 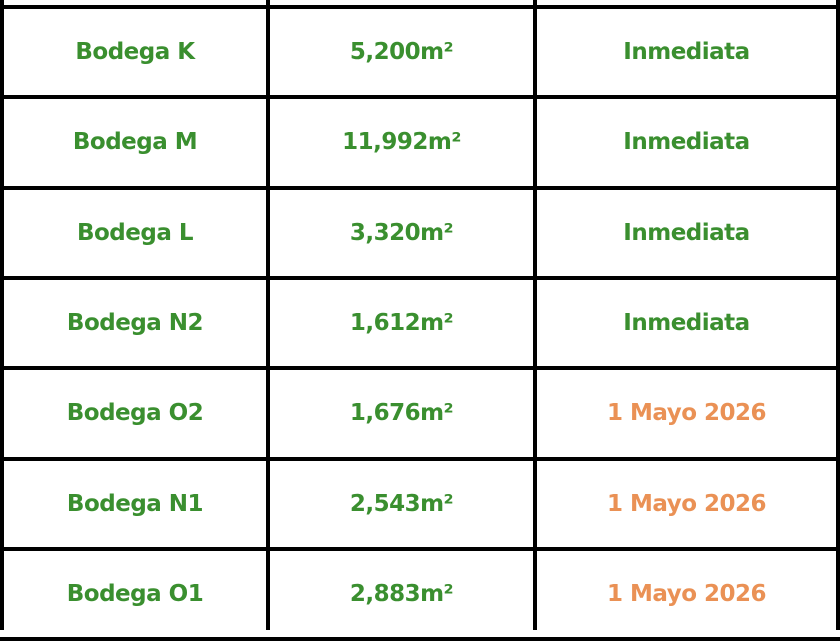 I want to click on warehouse-area: 2,543m², so click(x=401, y=503).